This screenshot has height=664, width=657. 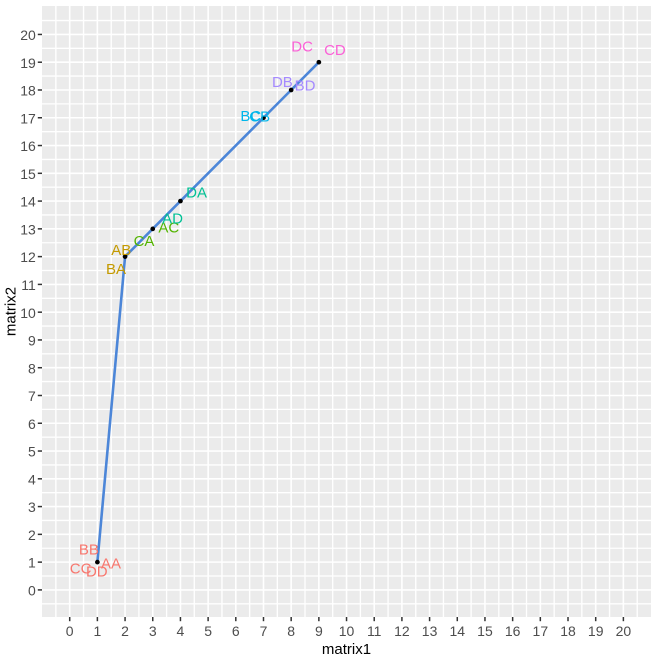 What do you see at coordinates (196, 192) in the screenshot?
I see `svg-text: DA` at bounding box center [196, 192].